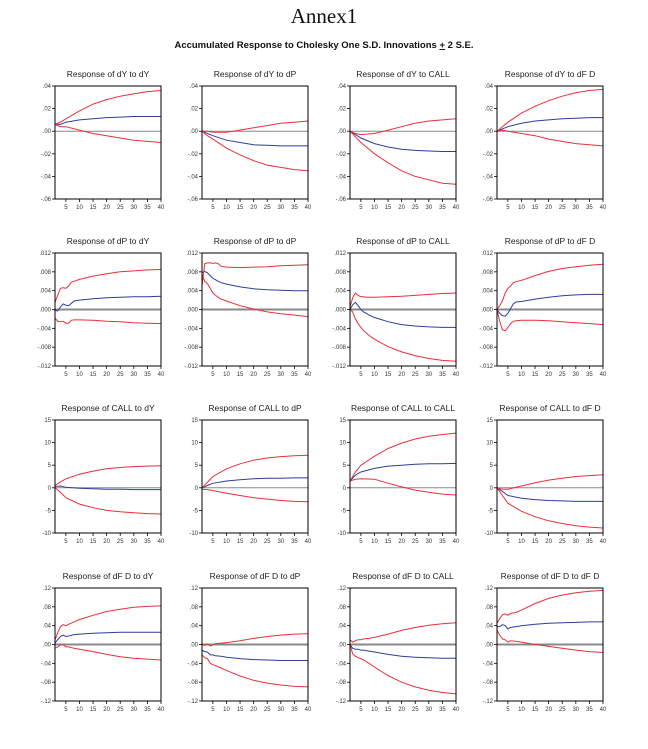 This screenshot has height=749, width=648. Describe the element at coordinates (342, 627) in the screenshot. I see `y-tick-label: .04` at that location.